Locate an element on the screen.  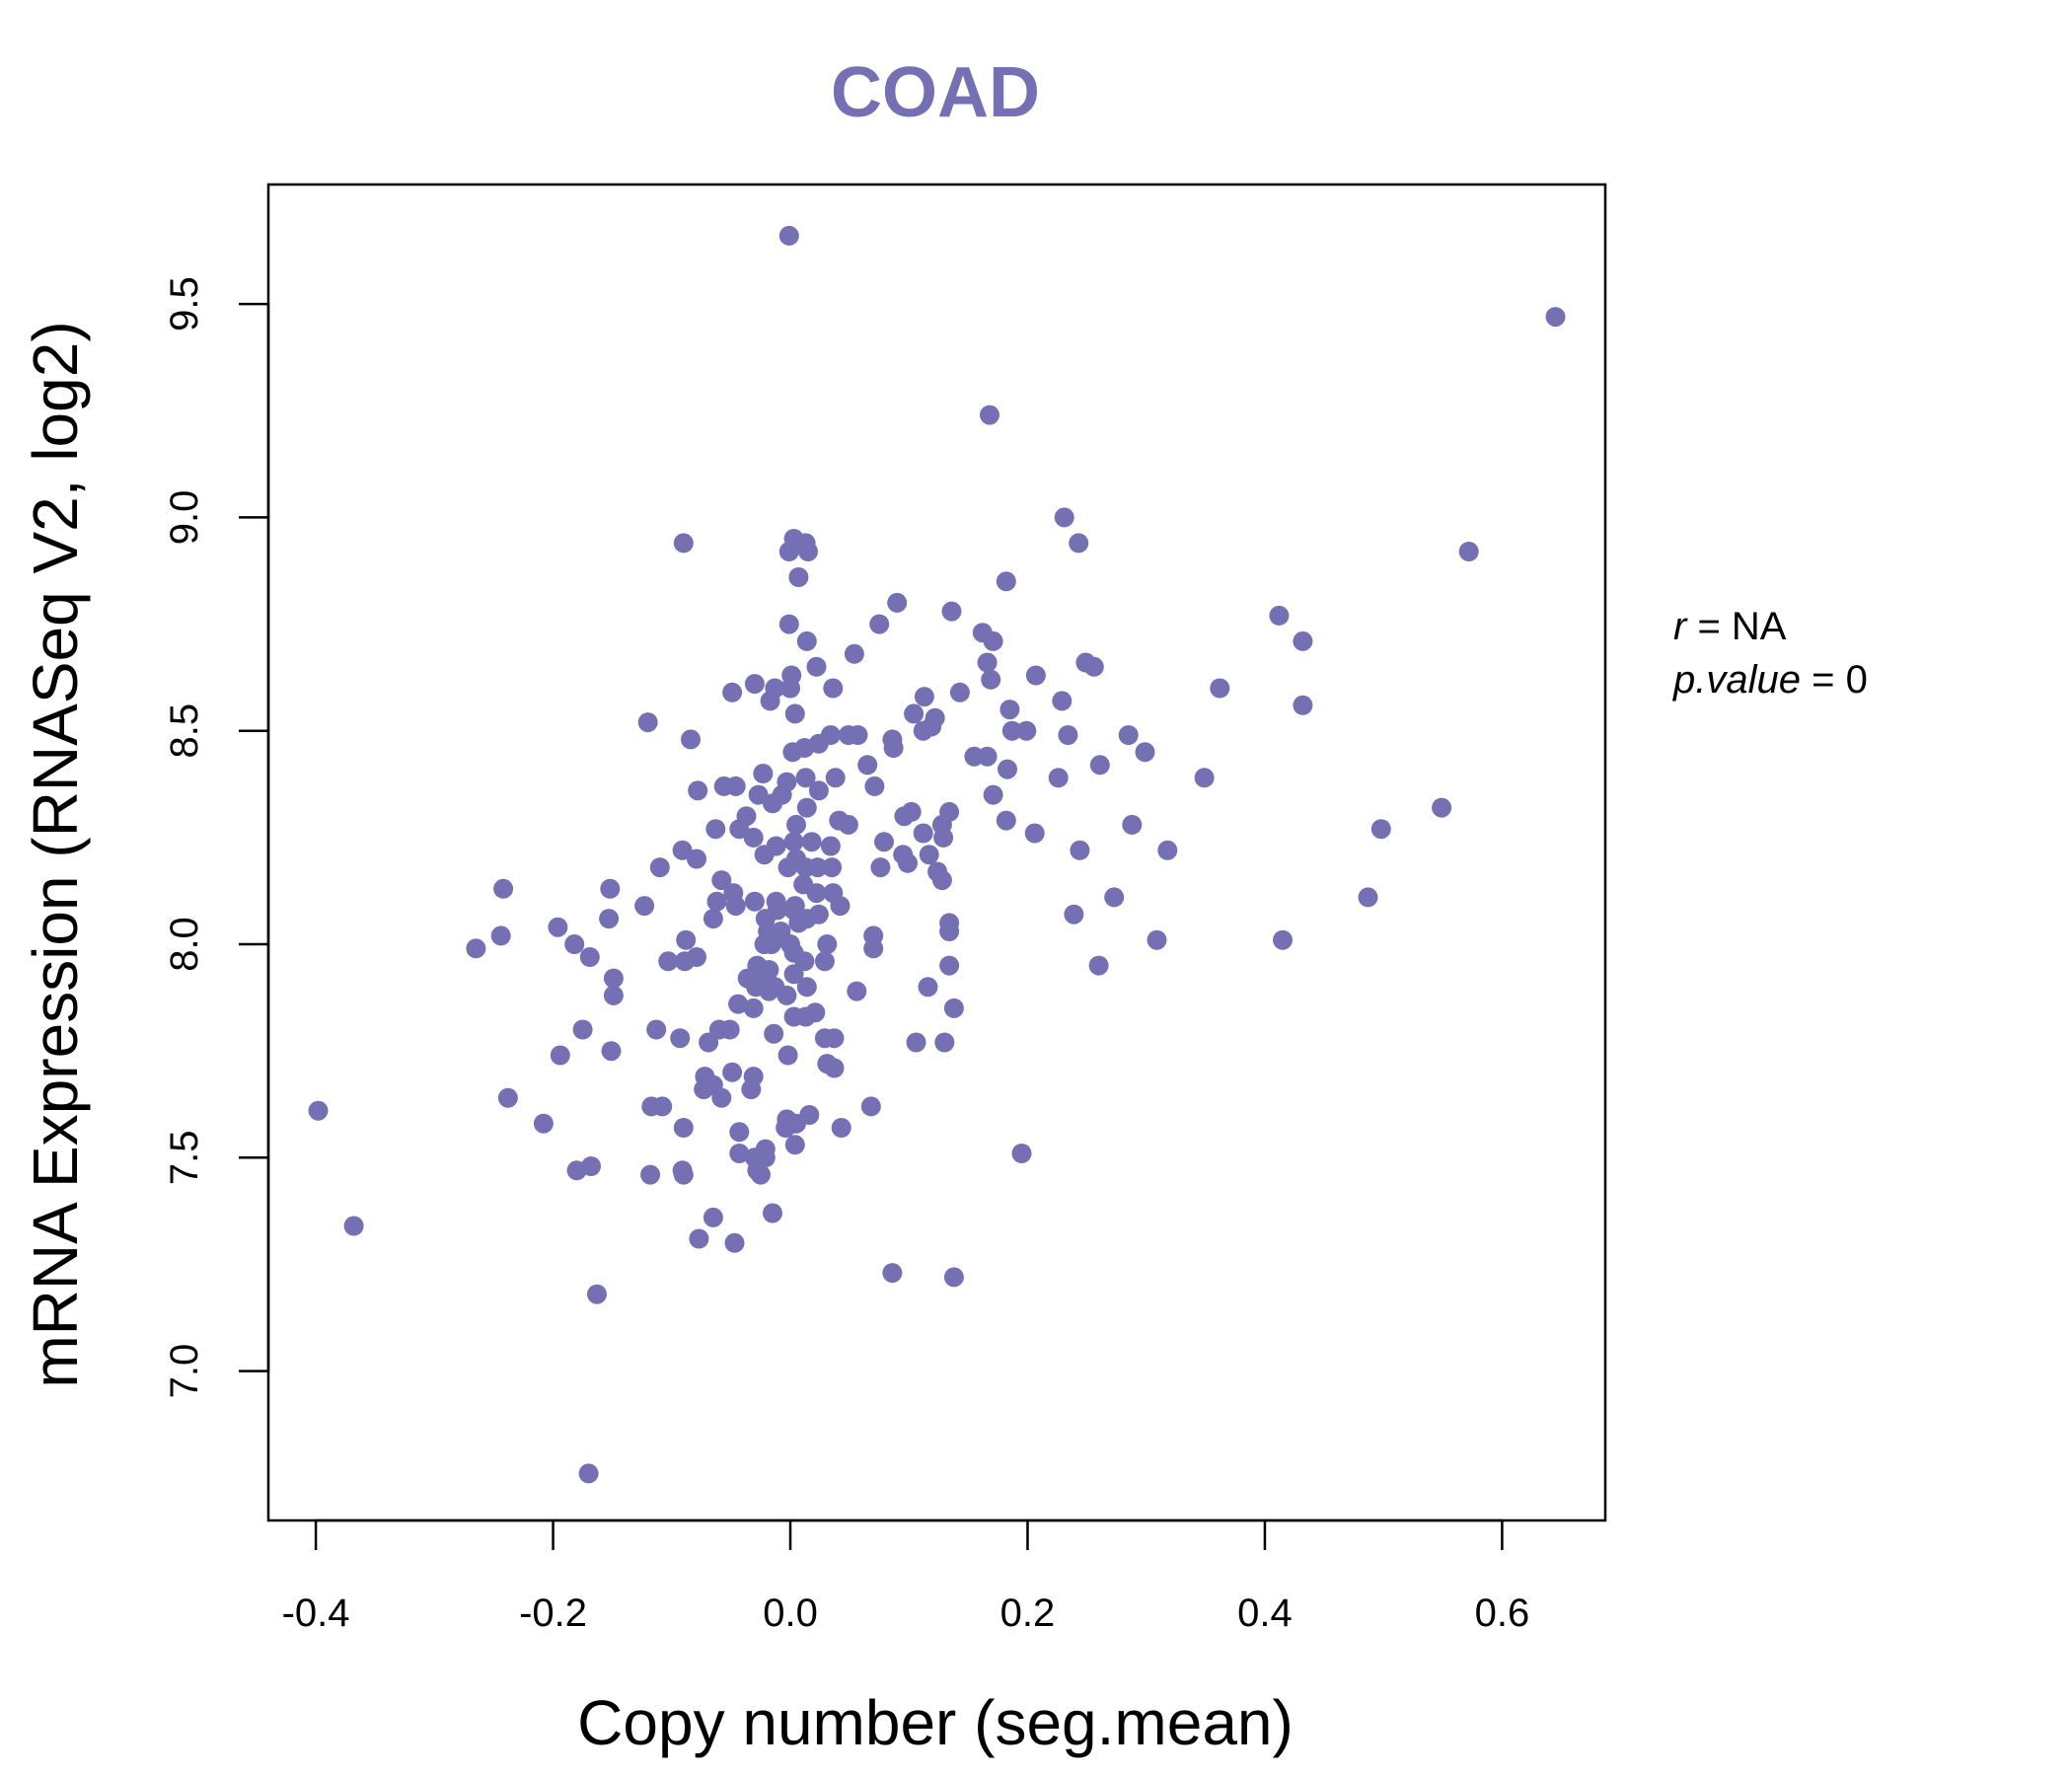
x-tick-label: 0.2 is located at coordinates (1028, 1613).